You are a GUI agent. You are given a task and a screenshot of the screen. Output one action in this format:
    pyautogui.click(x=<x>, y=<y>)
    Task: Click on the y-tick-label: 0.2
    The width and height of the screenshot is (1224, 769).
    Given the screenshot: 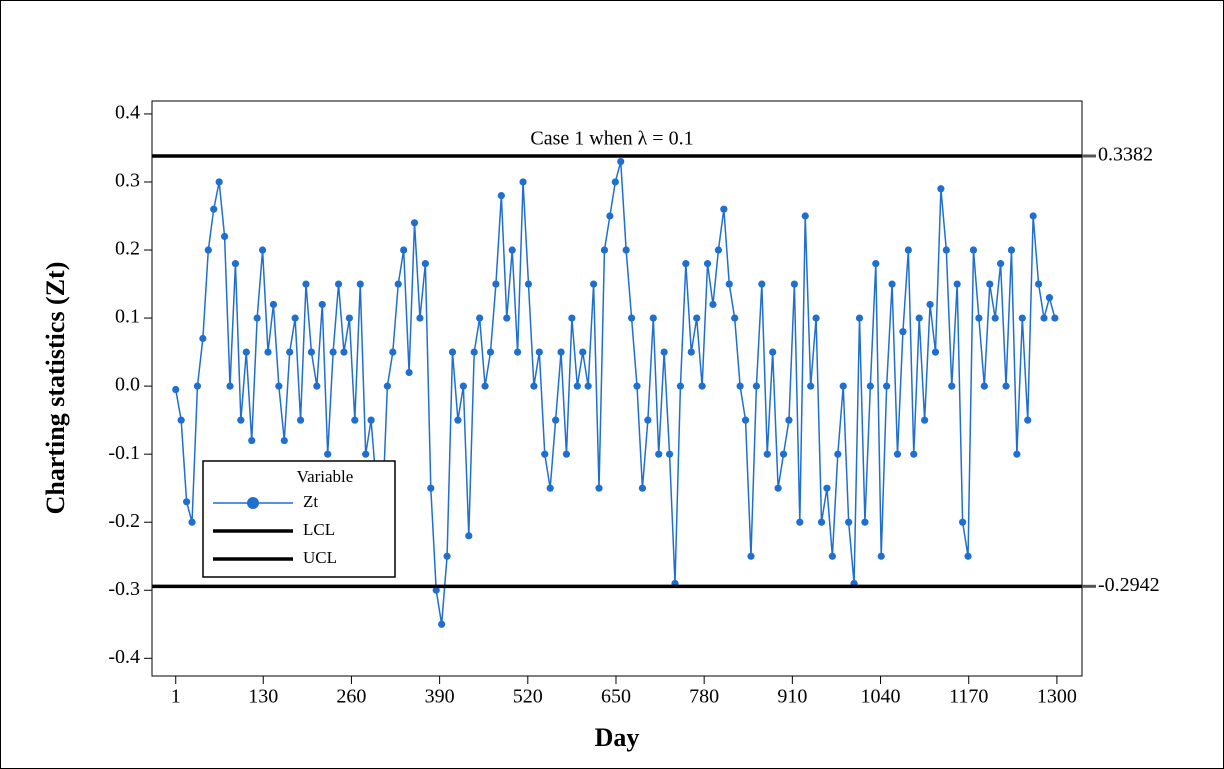 What is the action you would take?
    pyautogui.click(x=127, y=249)
    